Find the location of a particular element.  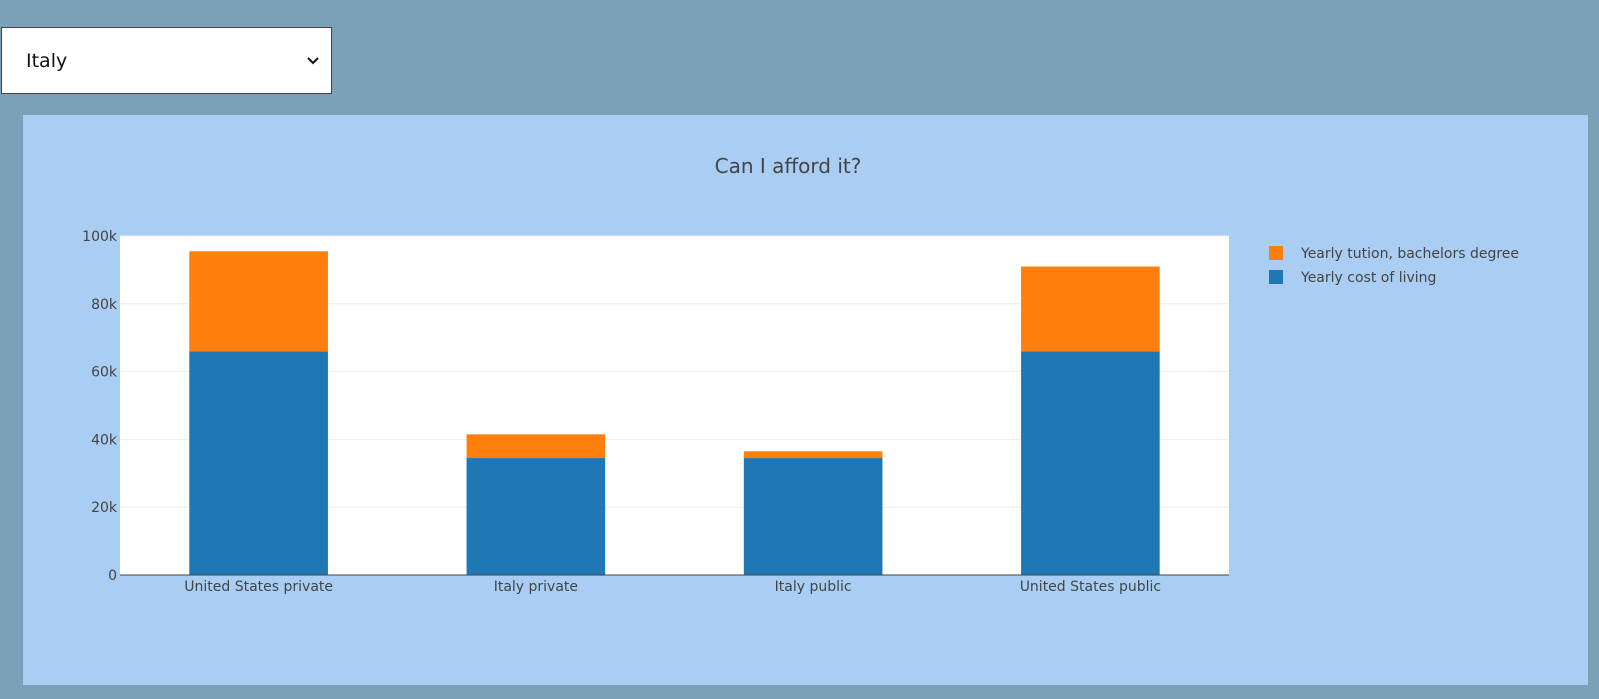

x-tick-label: Italy private is located at coordinates (536, 587).